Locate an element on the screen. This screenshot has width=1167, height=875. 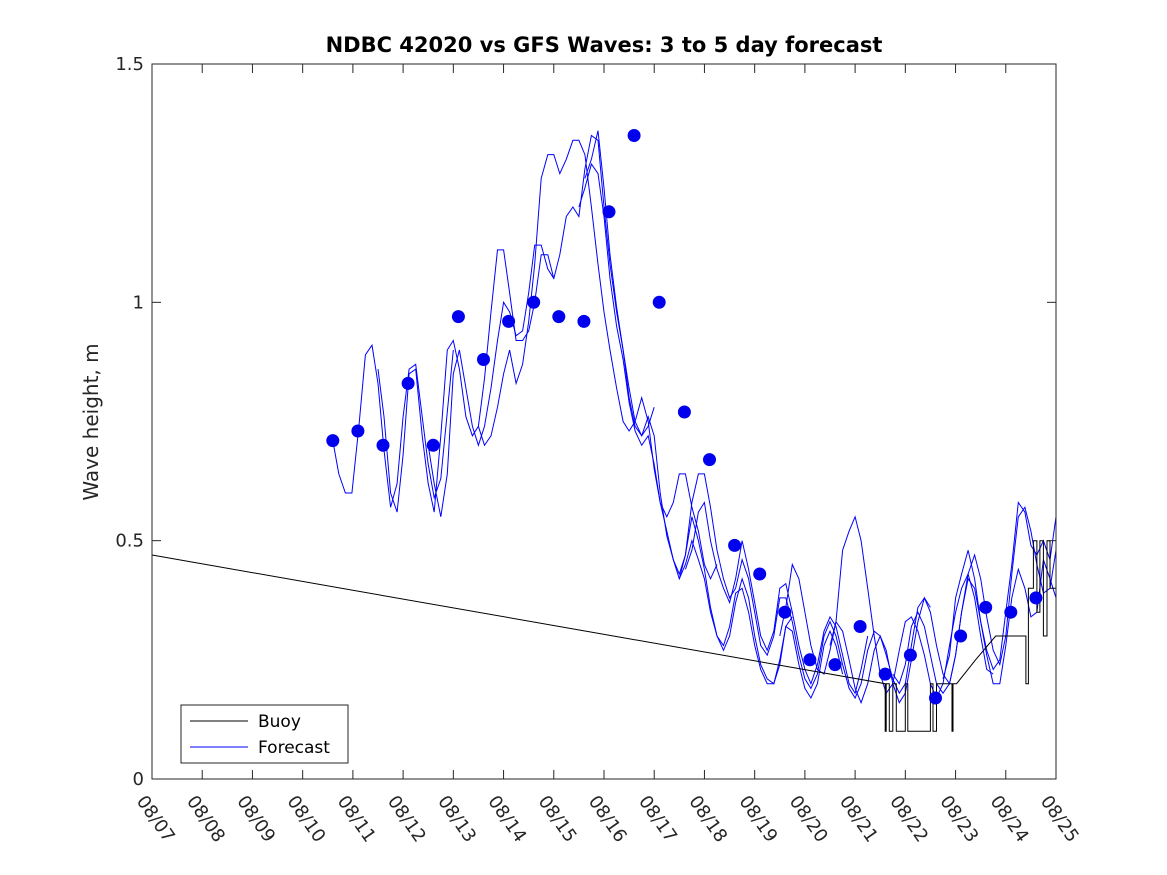
legend-box is located at coordinates (264, 734).